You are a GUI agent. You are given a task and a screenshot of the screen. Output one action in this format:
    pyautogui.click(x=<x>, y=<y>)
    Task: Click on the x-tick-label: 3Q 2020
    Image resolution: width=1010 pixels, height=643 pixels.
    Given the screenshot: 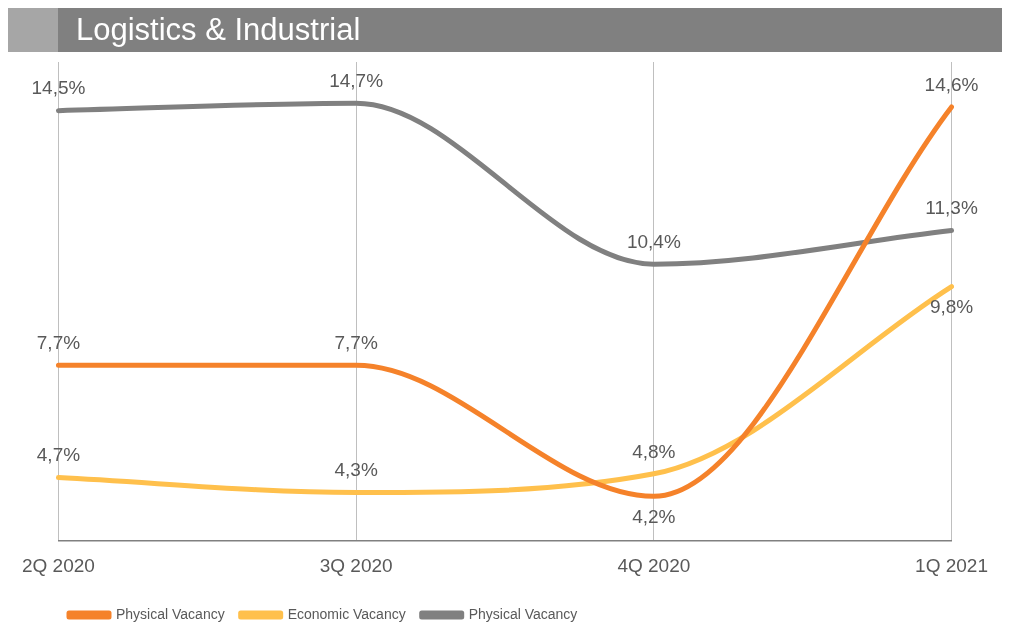 What is the action you would take?
    pyautogui.click(x=356, y=565)
    